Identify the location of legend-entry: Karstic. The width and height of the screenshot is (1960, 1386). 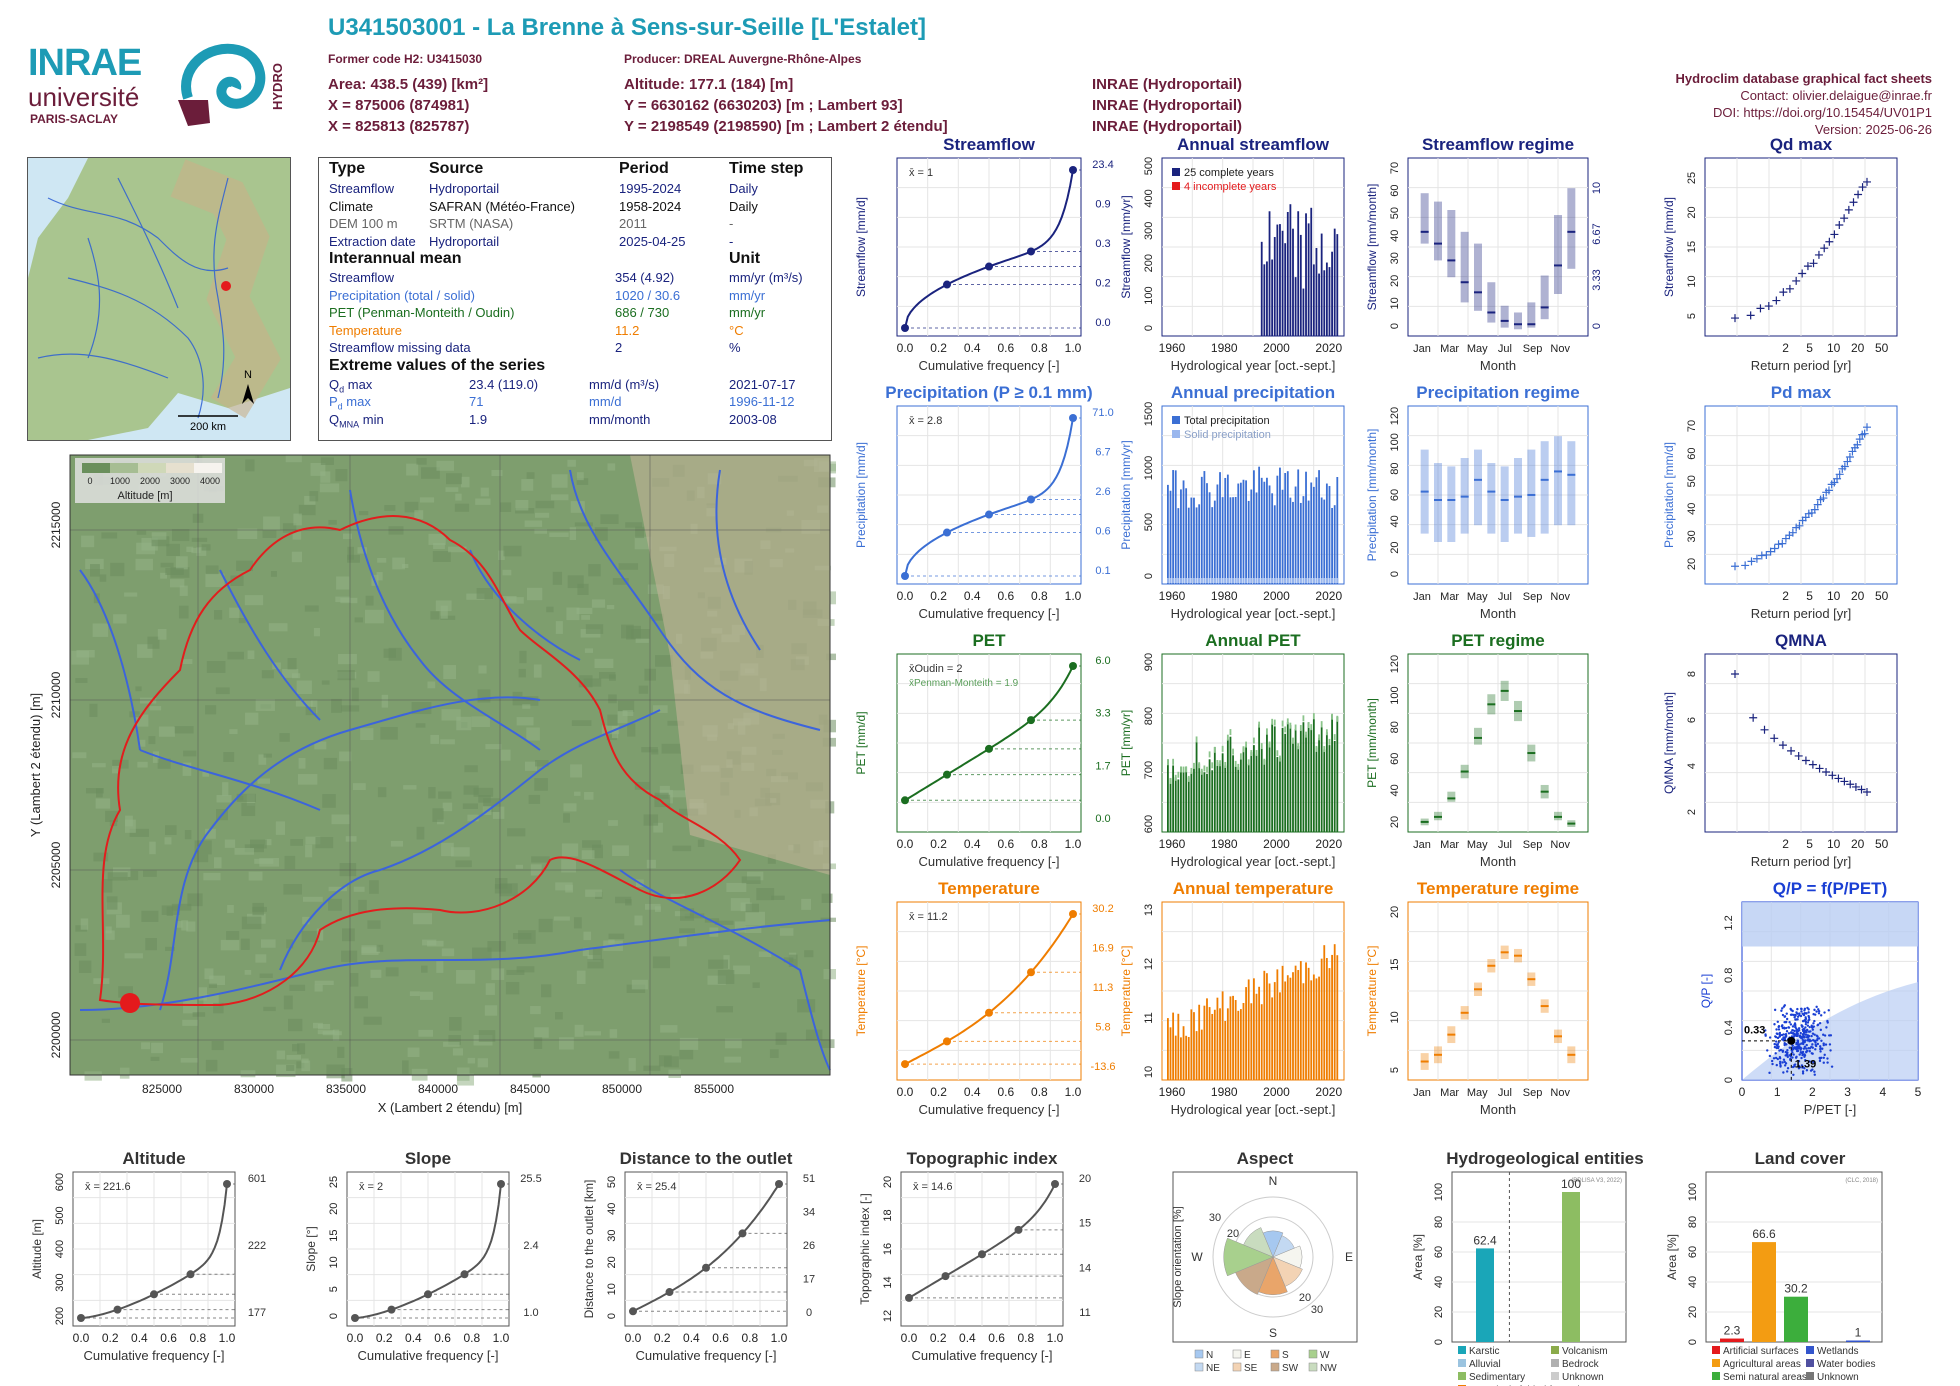
(1484, 1351).